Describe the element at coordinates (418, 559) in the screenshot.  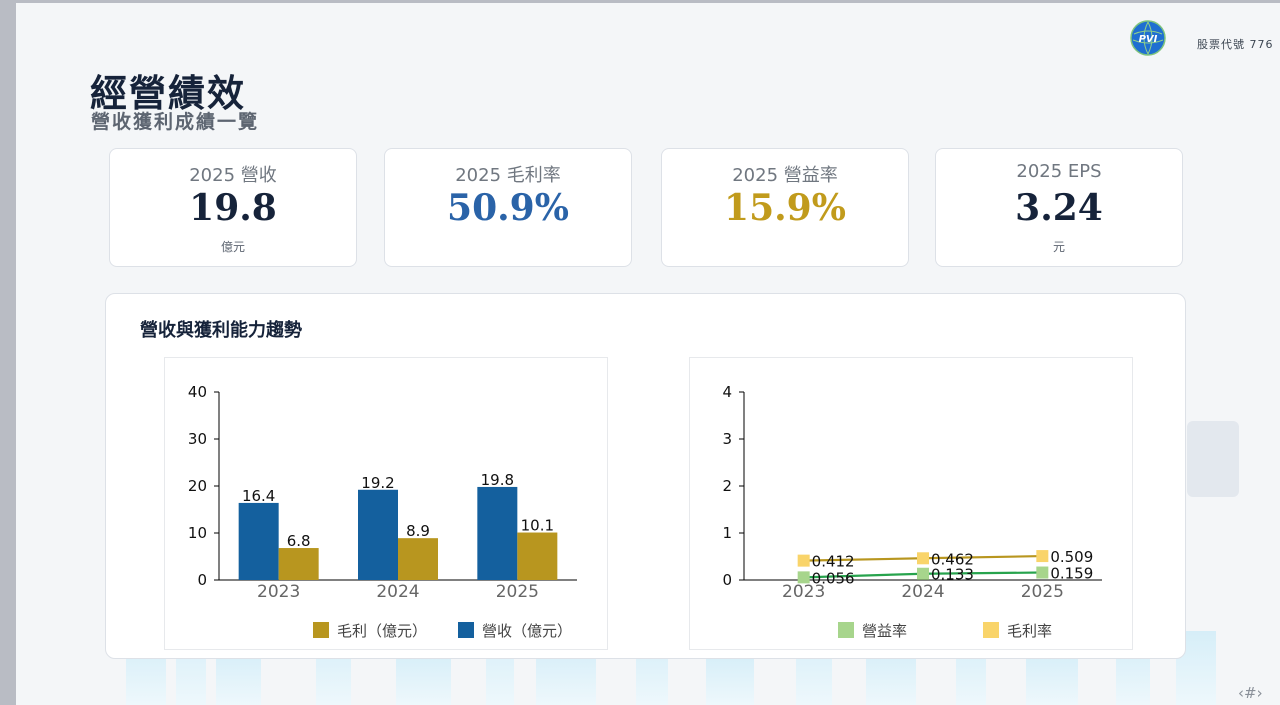
I see `bar-毛利億元-2024` at that location.